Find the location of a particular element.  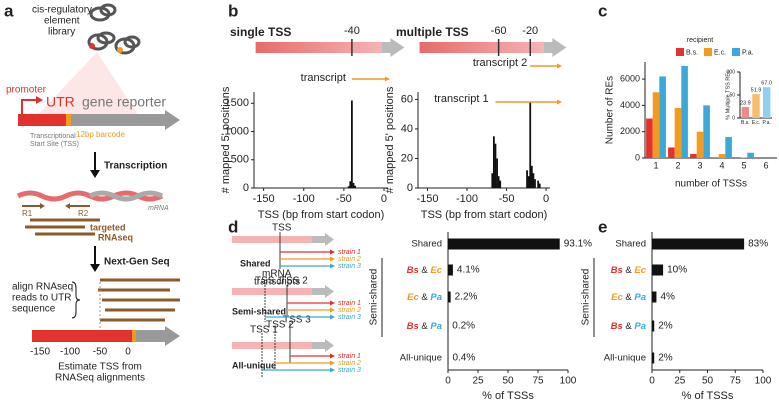

annotation: -20 is located at coordinates (530, 31).